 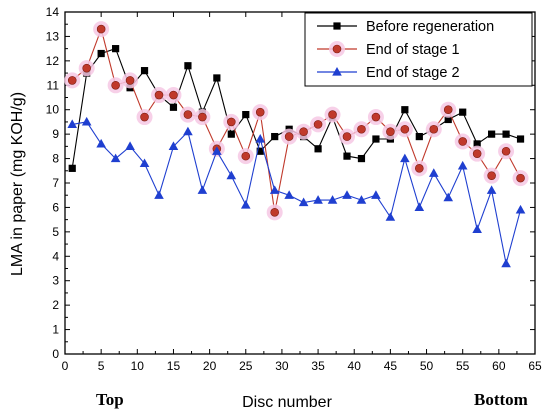 I want to click on x-tick-label: 60, so click(x=499, y=366).